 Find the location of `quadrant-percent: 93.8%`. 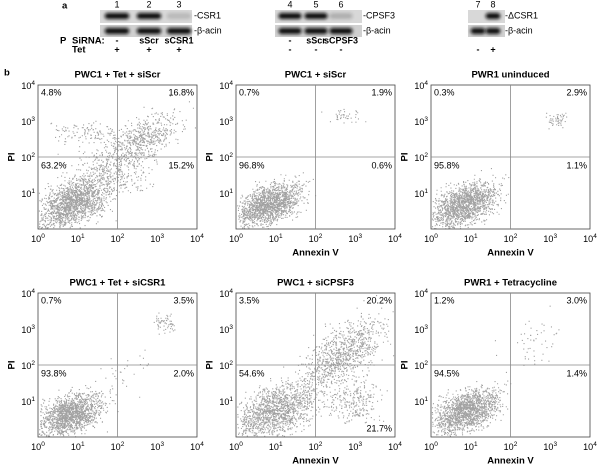

quadrant-percent: 93.8% is located at coordinates (54, 373).